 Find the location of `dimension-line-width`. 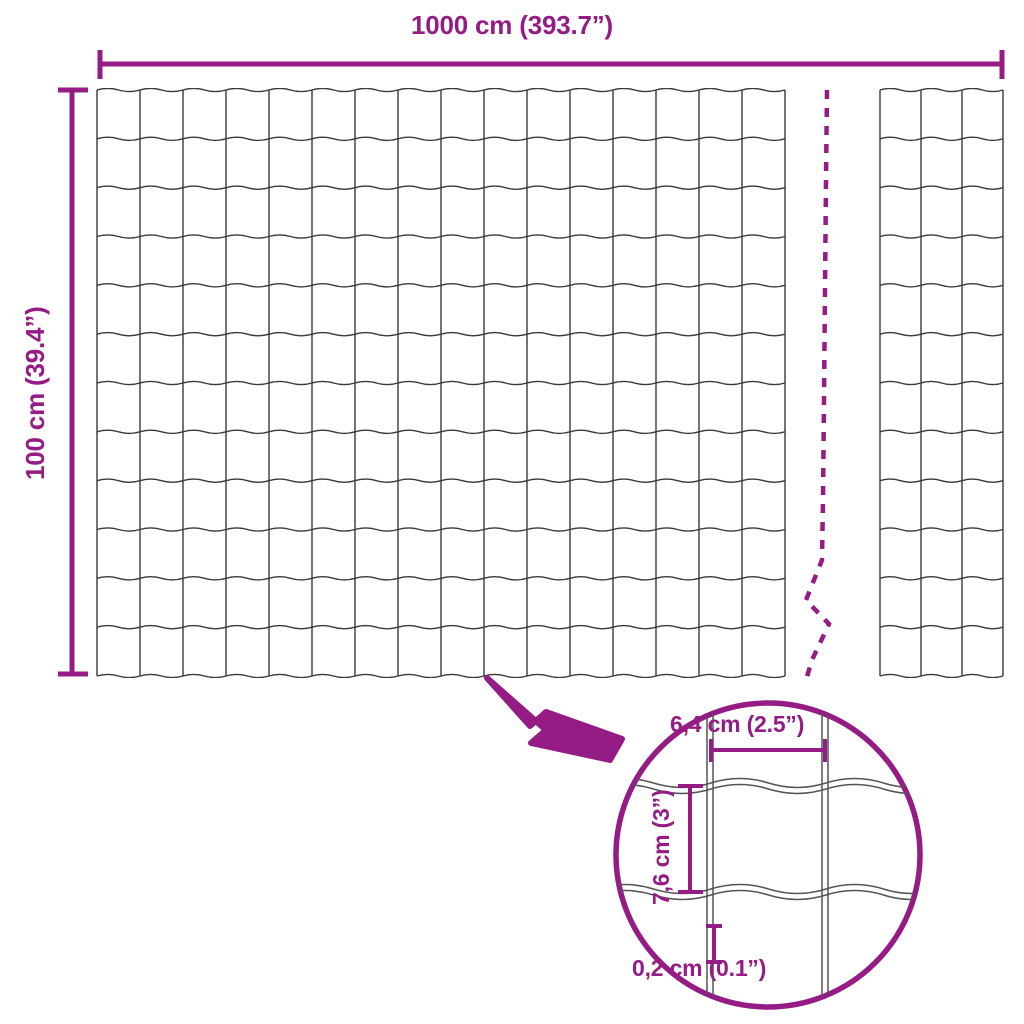

dimension-line-width is located at coordinates (551, 64).